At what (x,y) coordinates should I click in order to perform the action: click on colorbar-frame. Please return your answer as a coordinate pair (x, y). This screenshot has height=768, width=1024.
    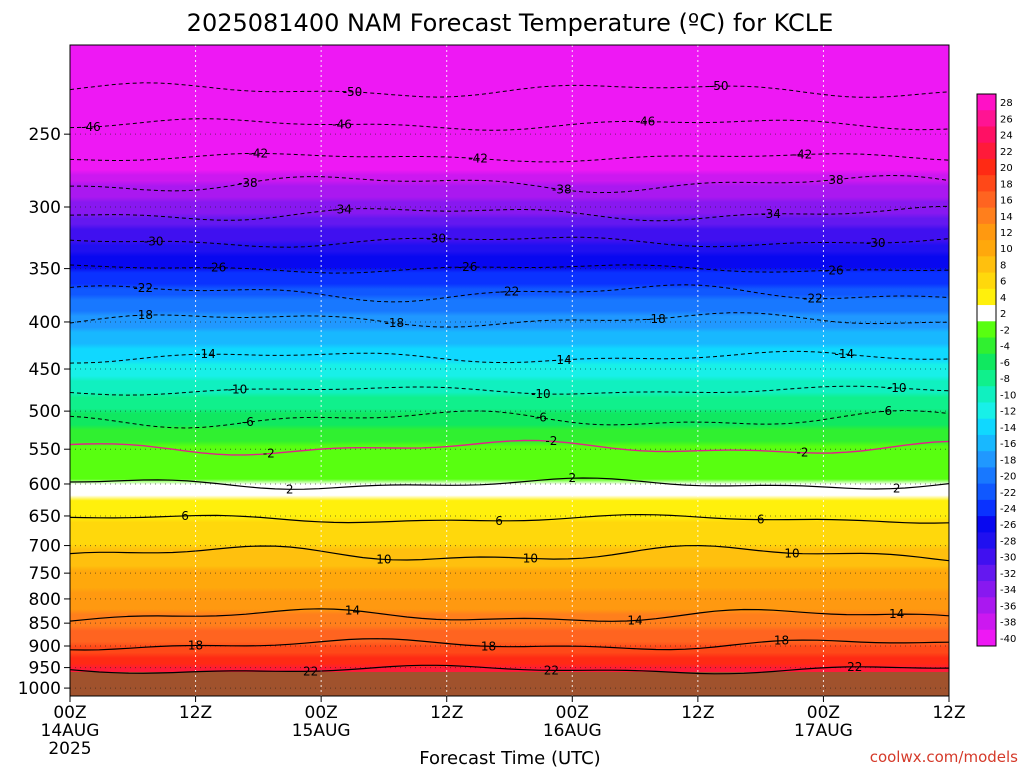
    Looking at the image, I should click on (986, 370).